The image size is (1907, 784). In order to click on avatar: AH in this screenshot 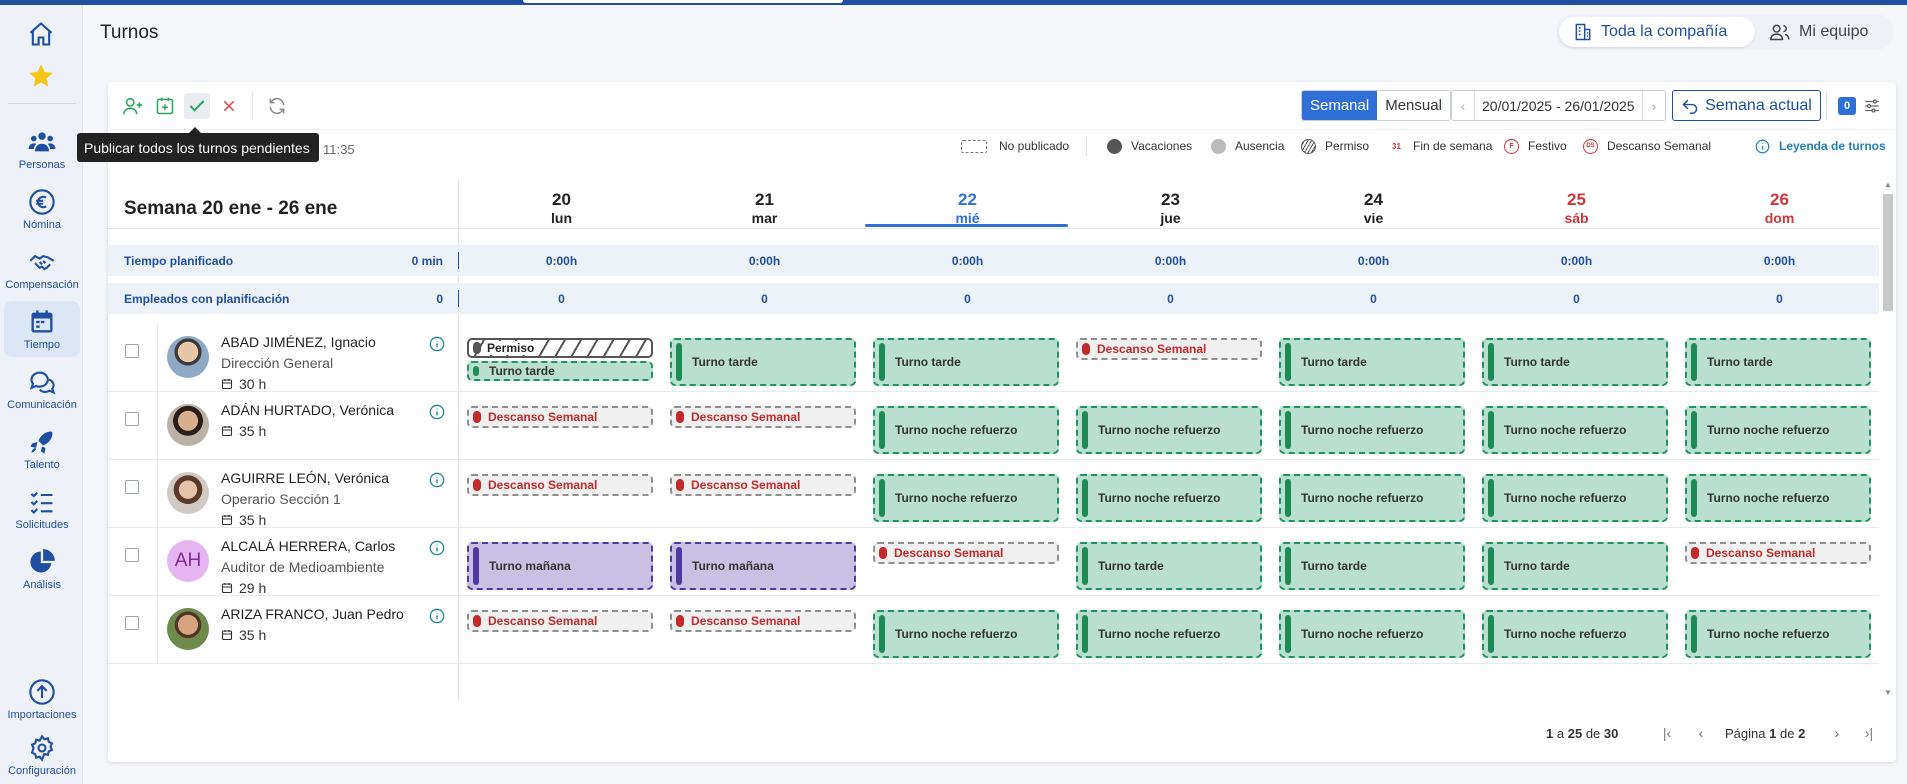, I will do `click(188, 561)`.